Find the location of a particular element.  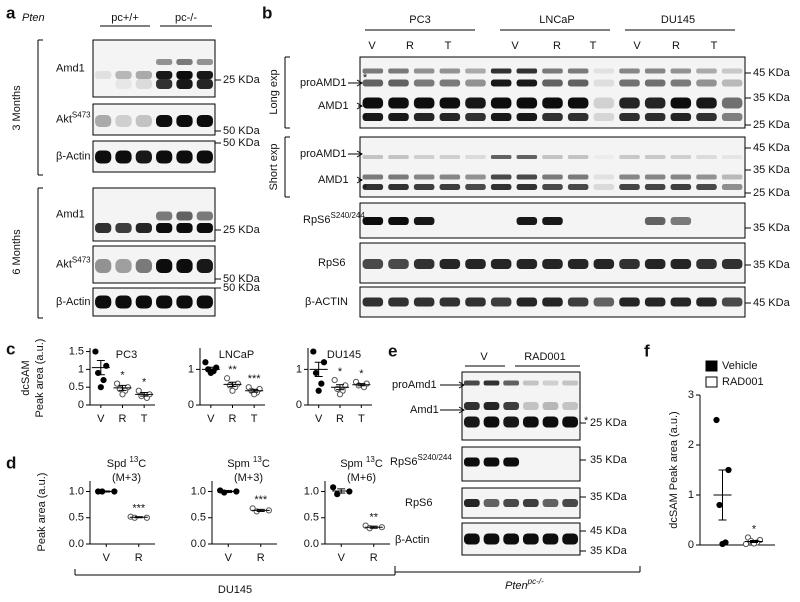

superscript: pc-/- is located at coordinates (535, 581).